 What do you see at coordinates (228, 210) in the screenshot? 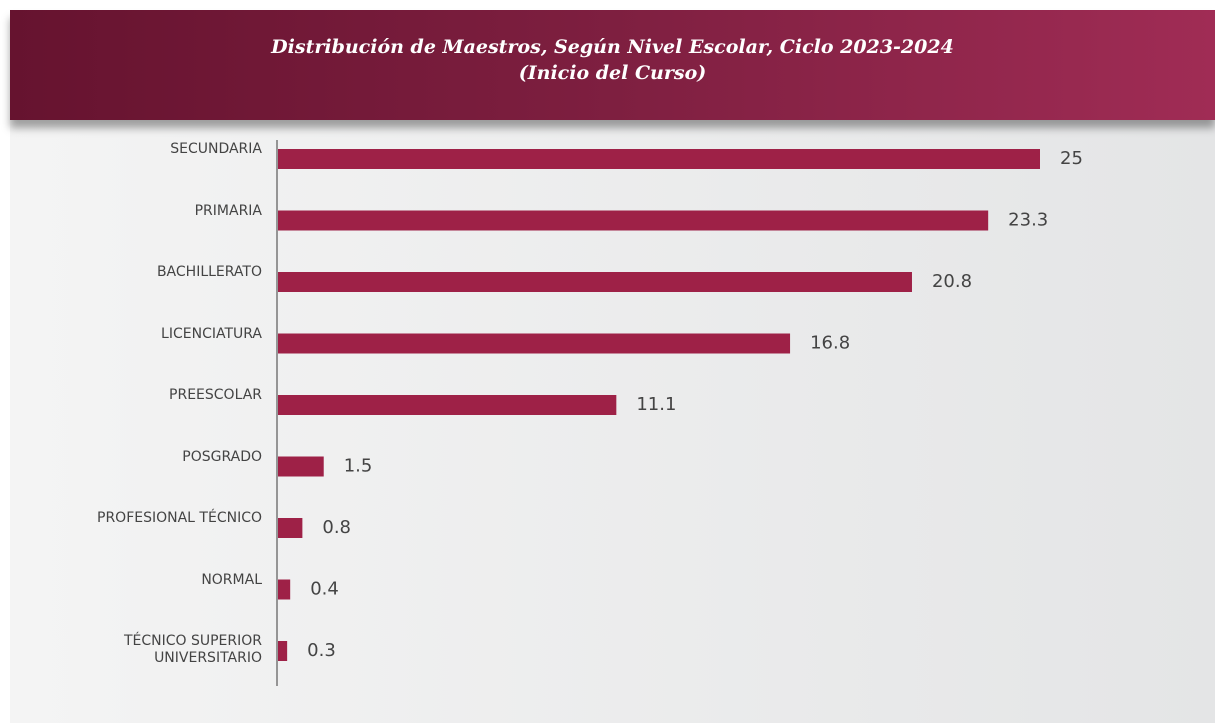
I see `category-label: PRIMARIA` at bounding box center [228, 210].